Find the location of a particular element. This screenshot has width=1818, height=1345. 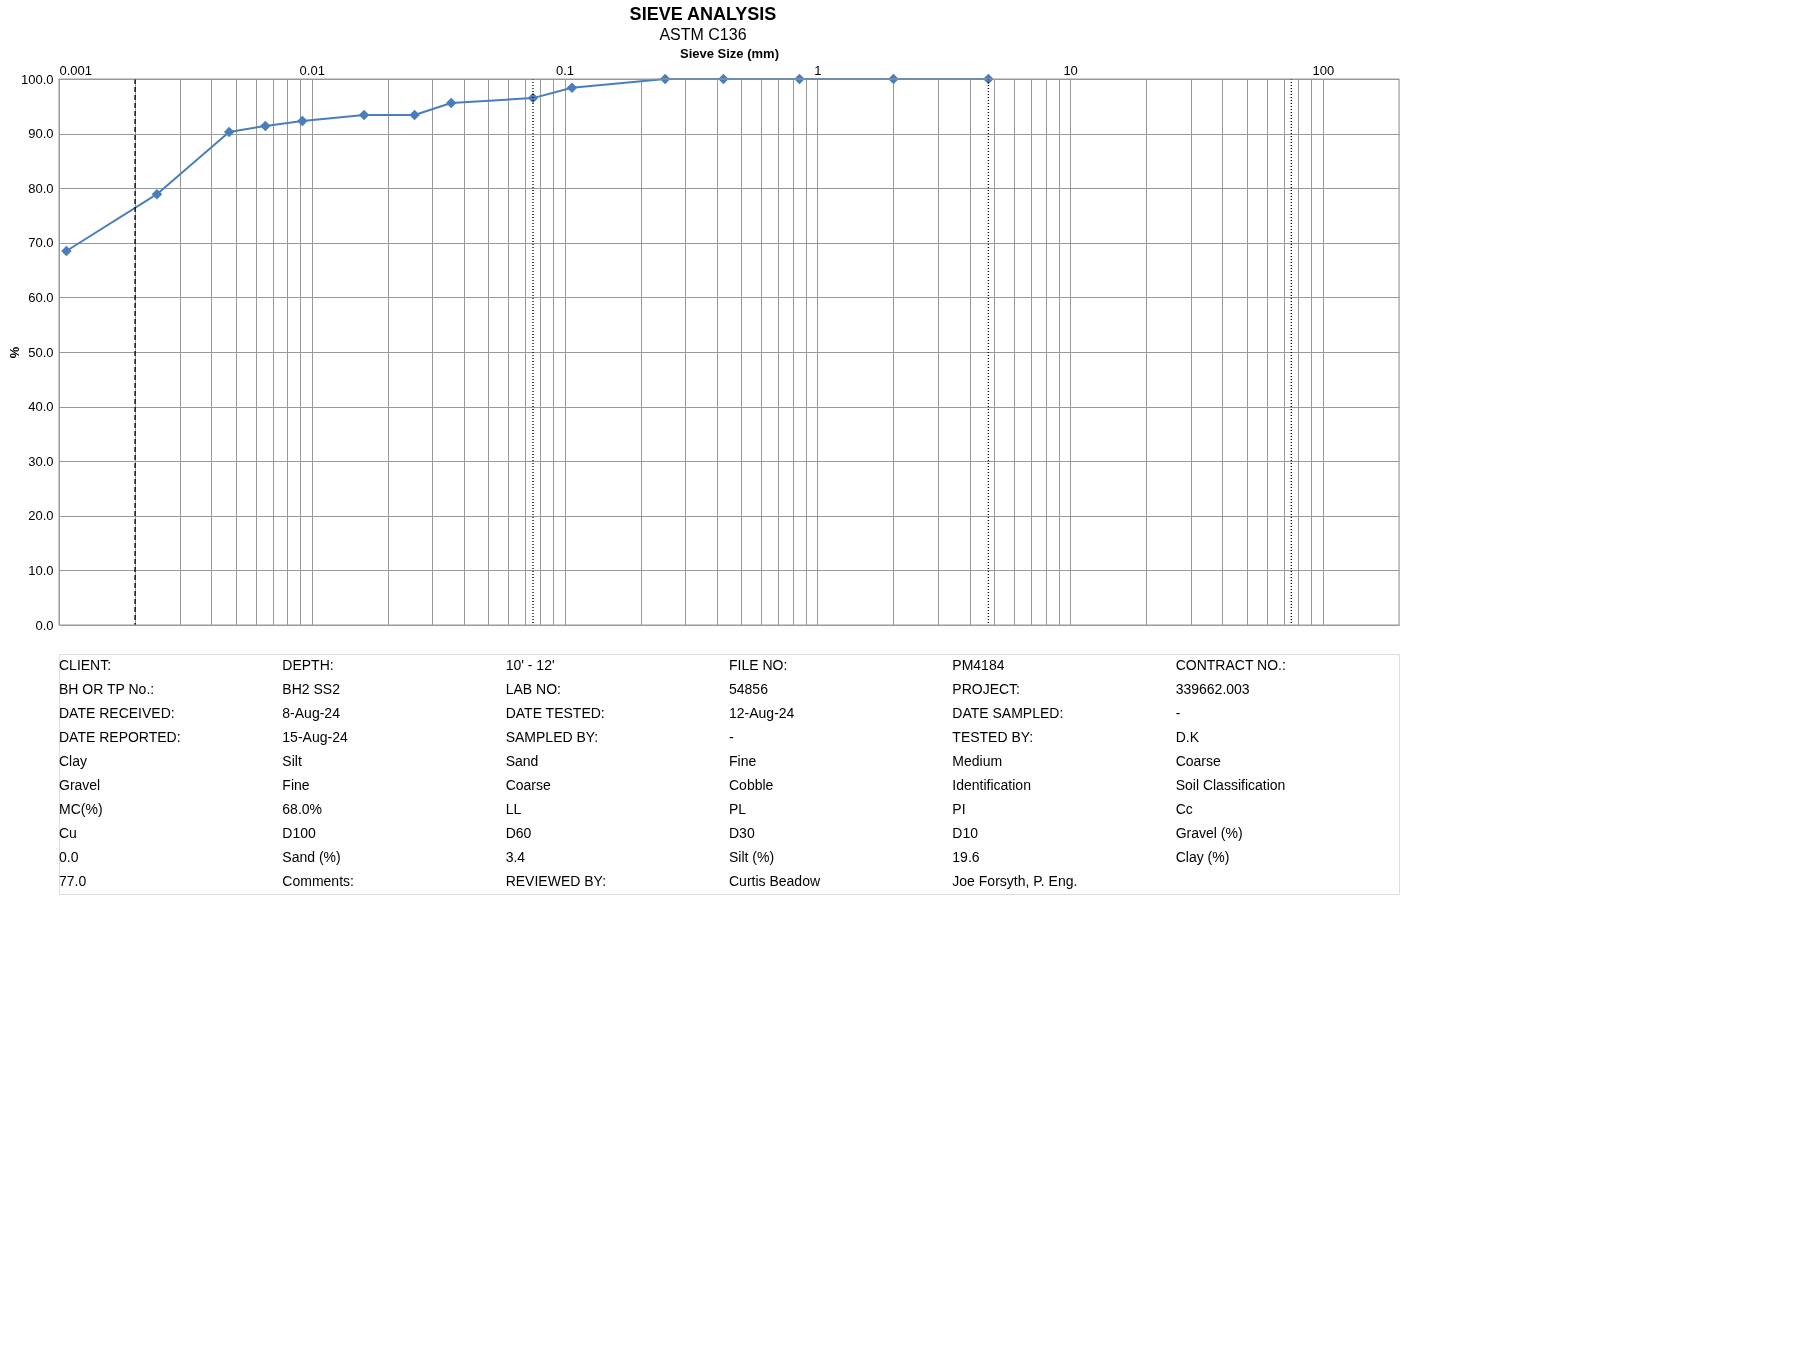

y-tick-label: 50.0 is located at coordinates (41, 352).